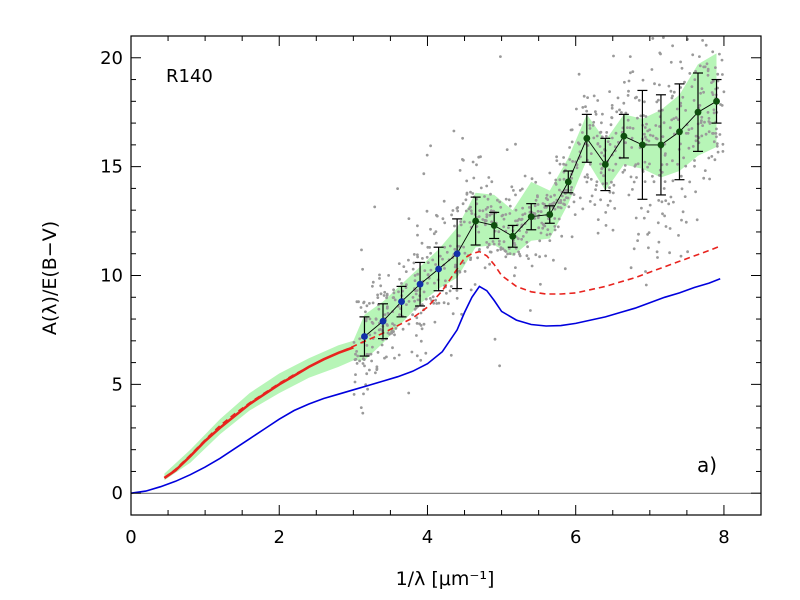 This screenshot has height=600, width=800. Describe the element at coordinates (130, 537) in the screenshot. I see `x-tick-label: 0` at that location.